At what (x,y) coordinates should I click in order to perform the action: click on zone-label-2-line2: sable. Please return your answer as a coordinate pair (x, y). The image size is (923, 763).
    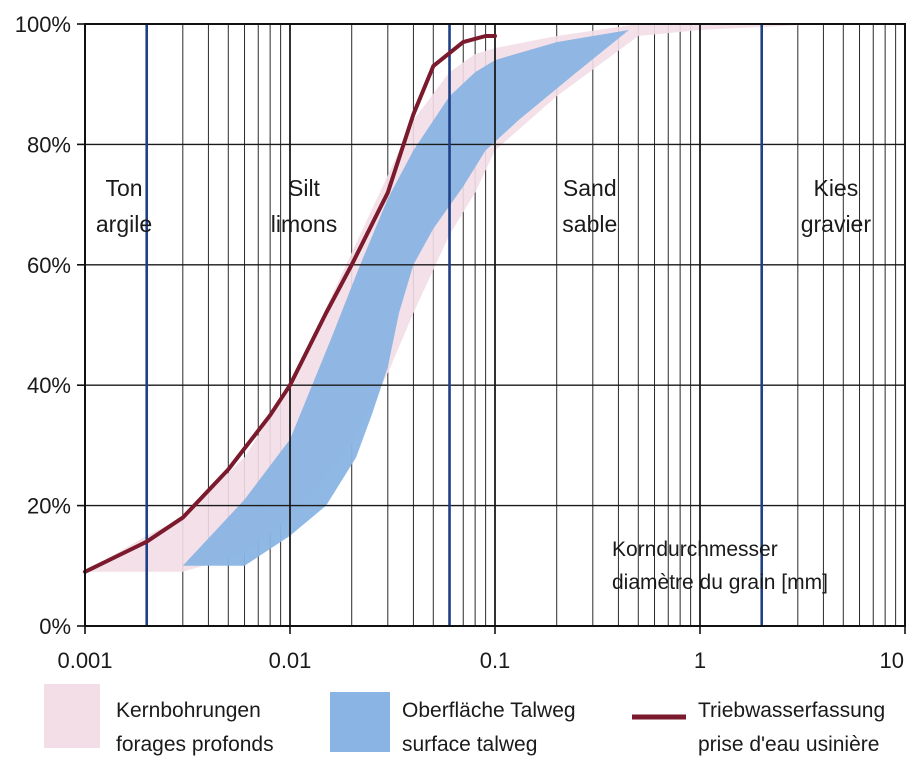
    Looking at the image, I should click on (589, 224).